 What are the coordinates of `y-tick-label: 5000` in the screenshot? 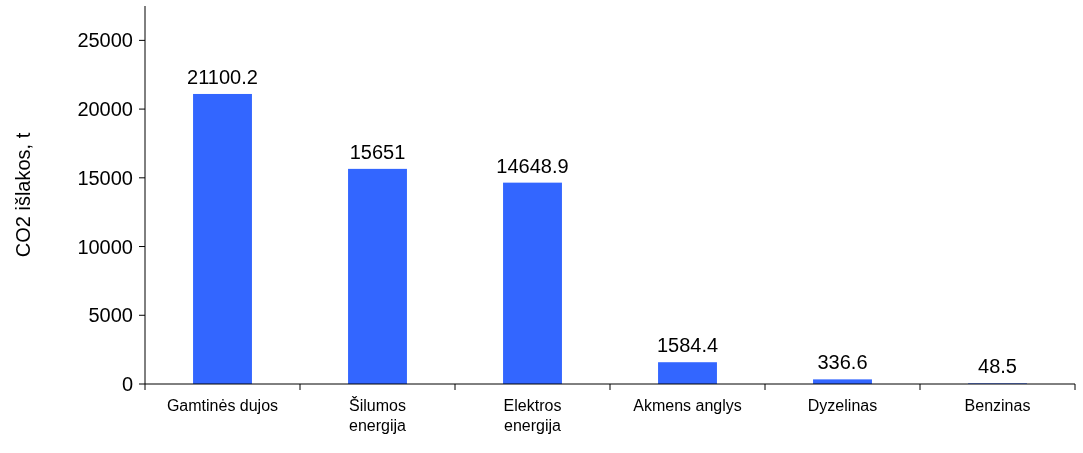 It's located at (110, 315).